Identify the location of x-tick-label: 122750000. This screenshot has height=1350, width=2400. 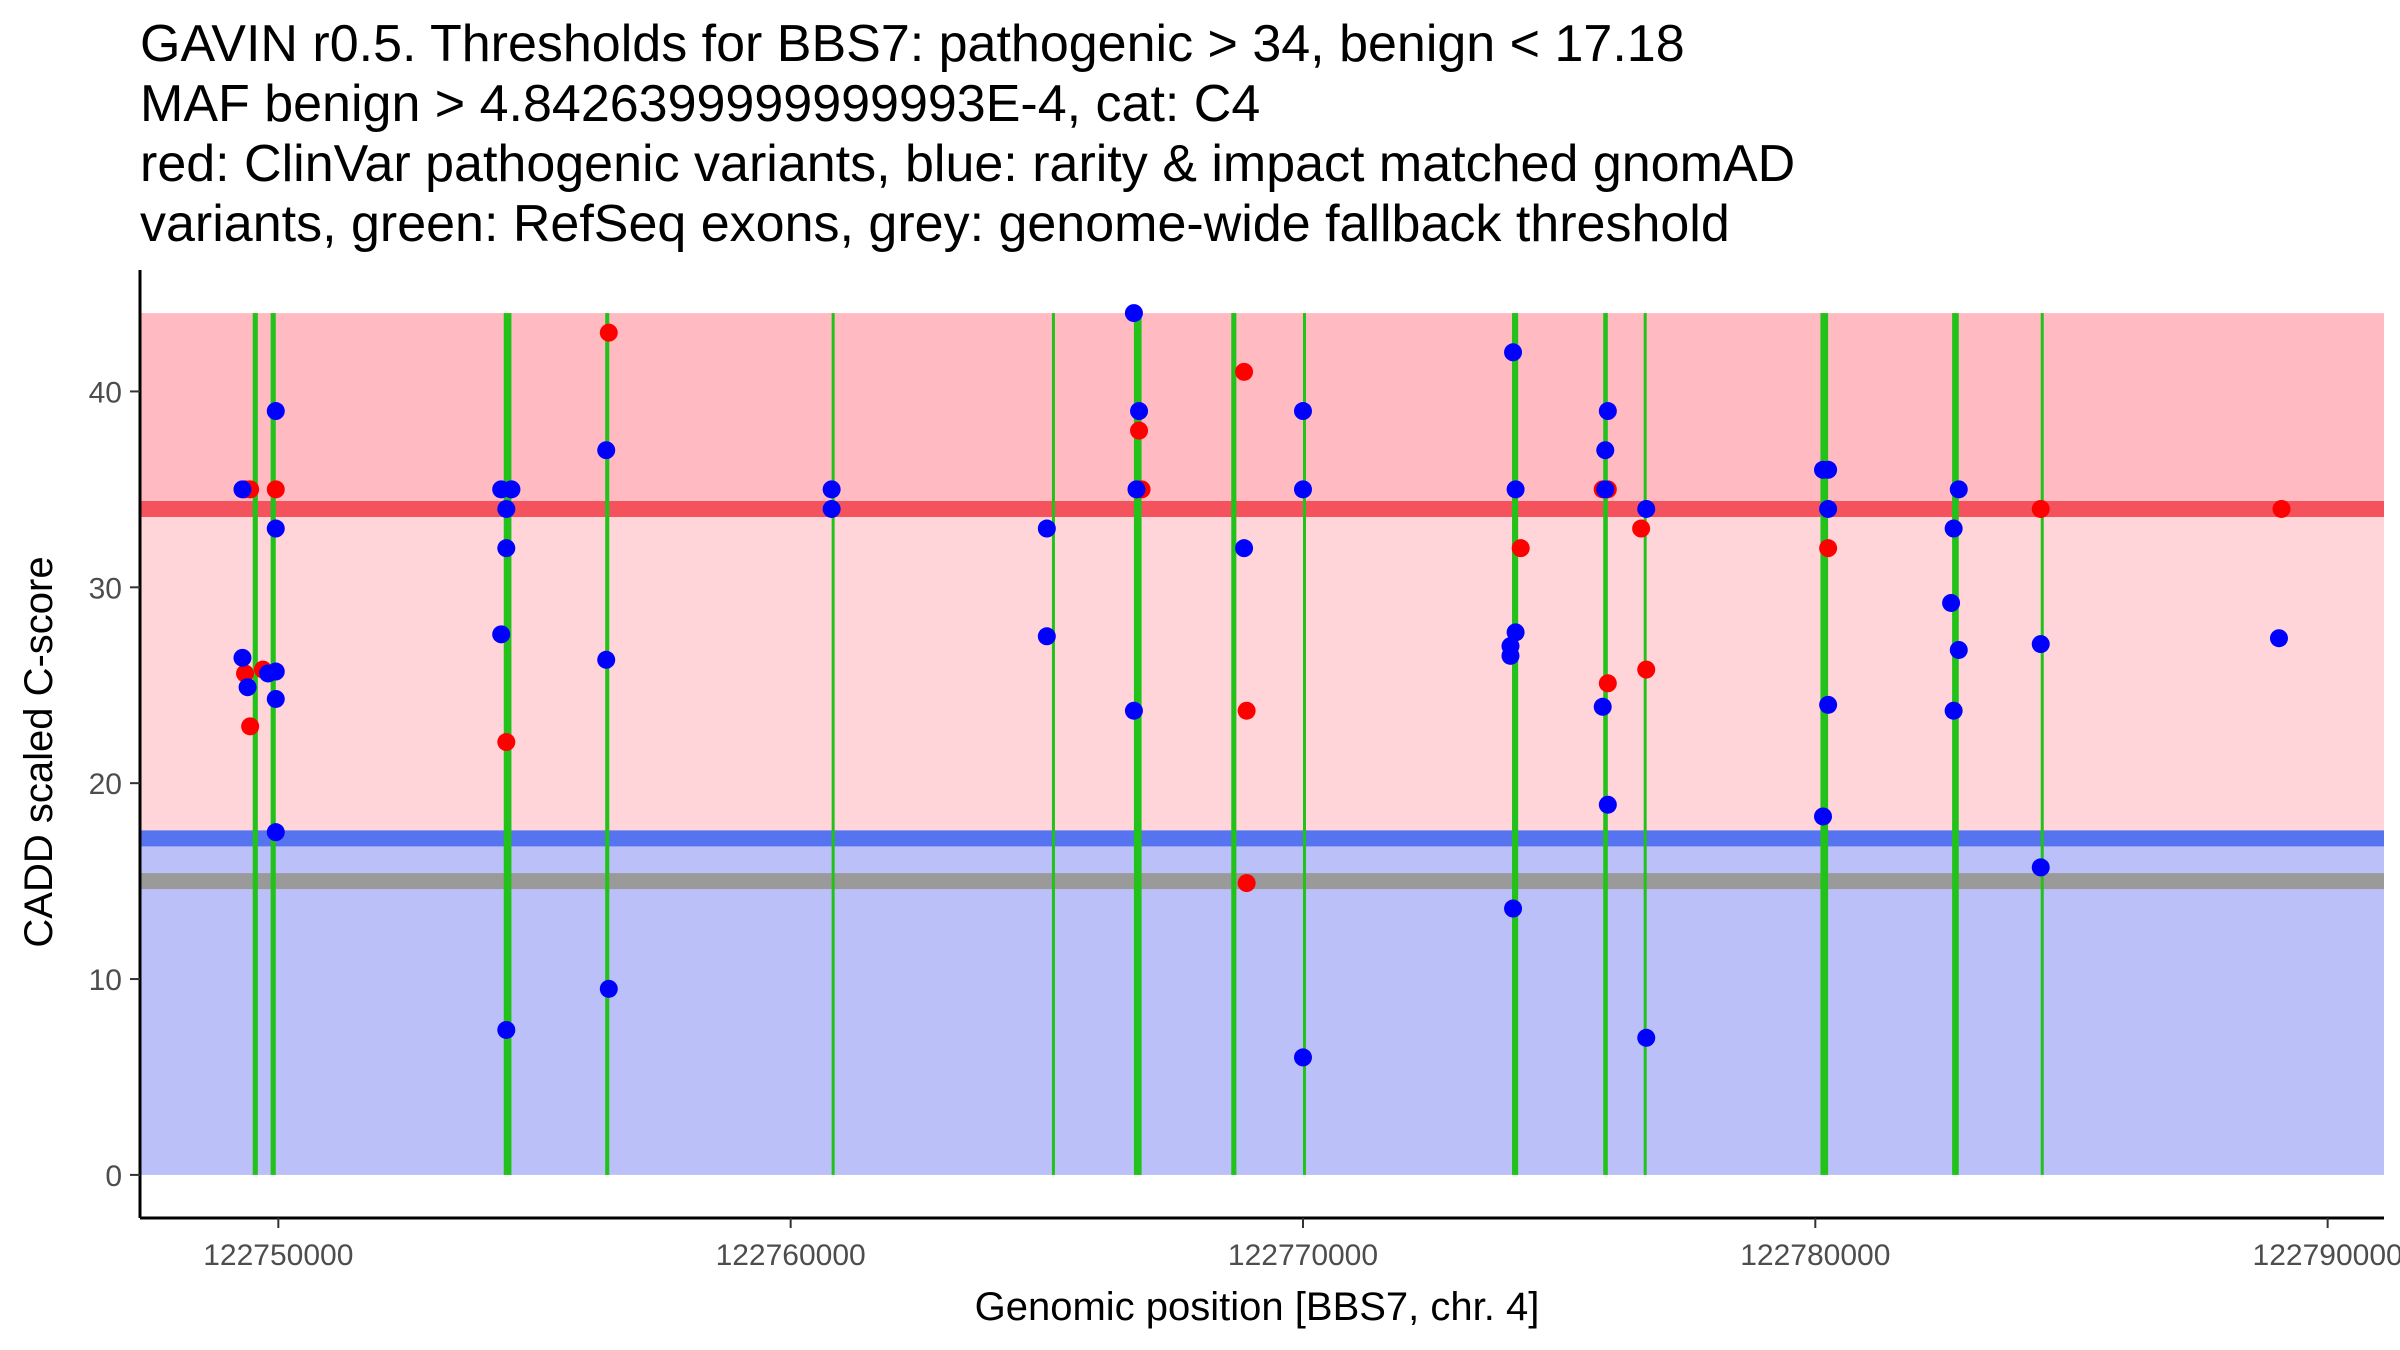
(278, 1255).